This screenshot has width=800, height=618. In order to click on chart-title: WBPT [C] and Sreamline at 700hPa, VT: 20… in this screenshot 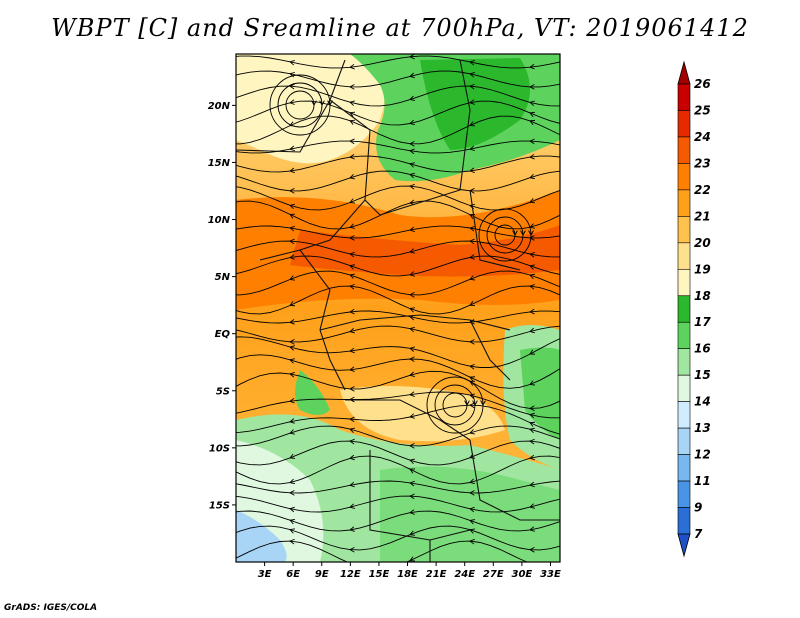, I will do `click(400, 28)`.